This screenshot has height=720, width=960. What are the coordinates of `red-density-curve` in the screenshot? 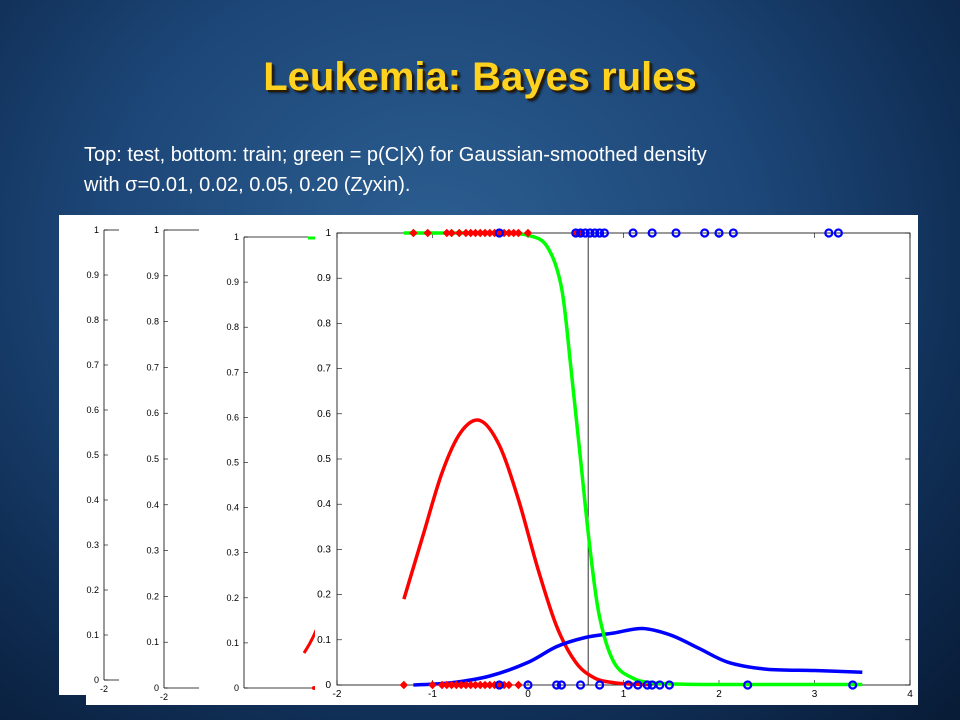 It's located at (527, 552).